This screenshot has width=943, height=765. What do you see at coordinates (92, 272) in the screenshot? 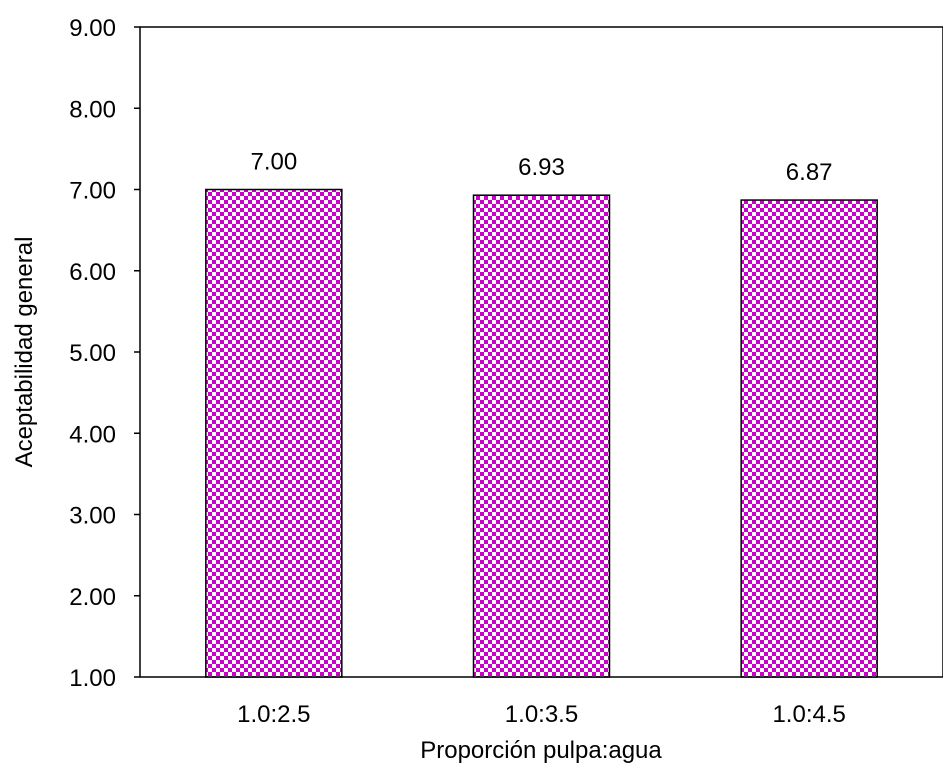
I see `y-tick-label: 6.00` at bounding box center [92, 272].